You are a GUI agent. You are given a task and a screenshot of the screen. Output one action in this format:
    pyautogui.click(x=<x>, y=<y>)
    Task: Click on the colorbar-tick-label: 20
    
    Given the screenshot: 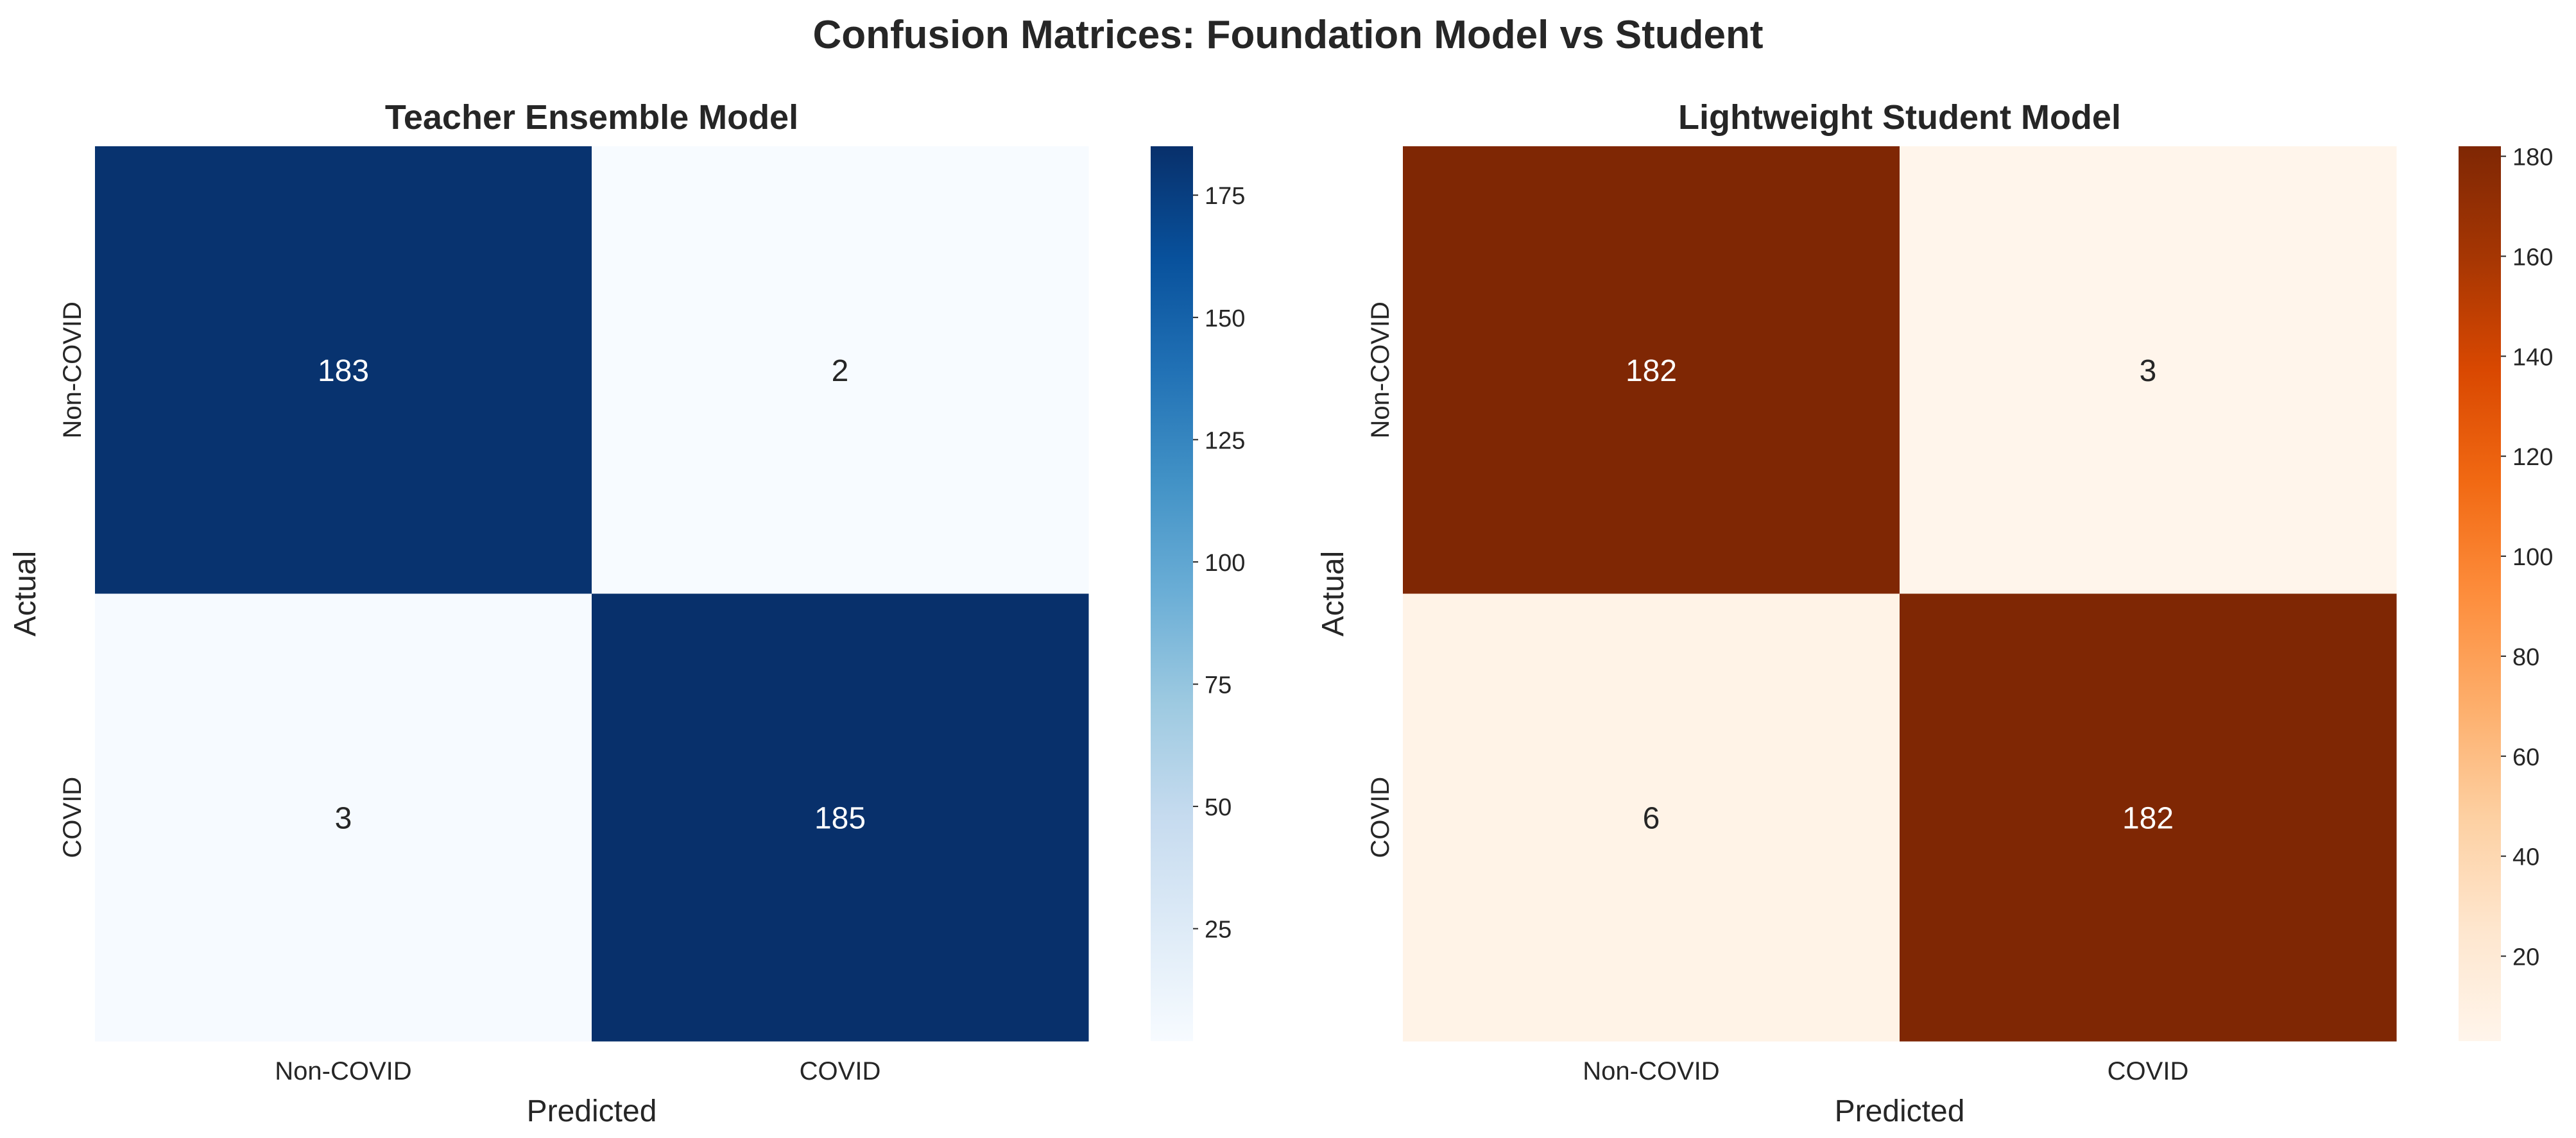 What is the action you would take?
    pyautogui.click(x=2525, y=957)
    